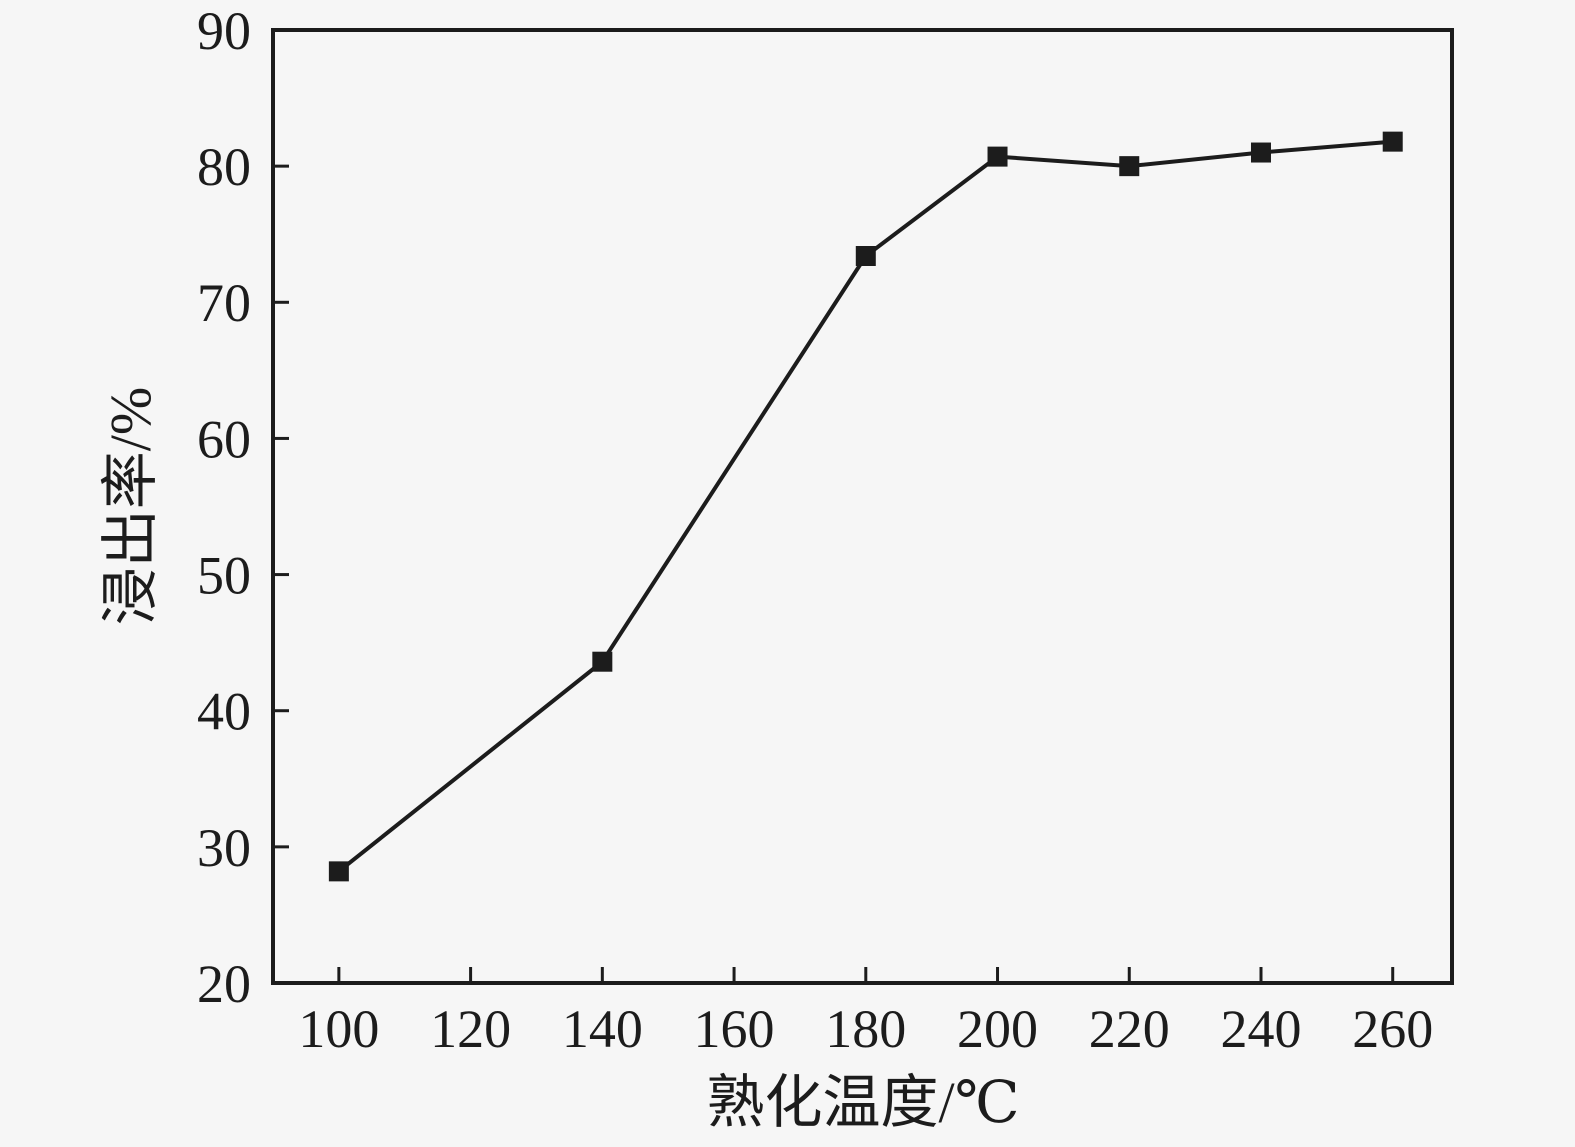  What do you see at coordinates (863, 1102) in the screenshot?
I see `x-axis-title: 熟化温度/℃` at bounding box center [863, 1102].